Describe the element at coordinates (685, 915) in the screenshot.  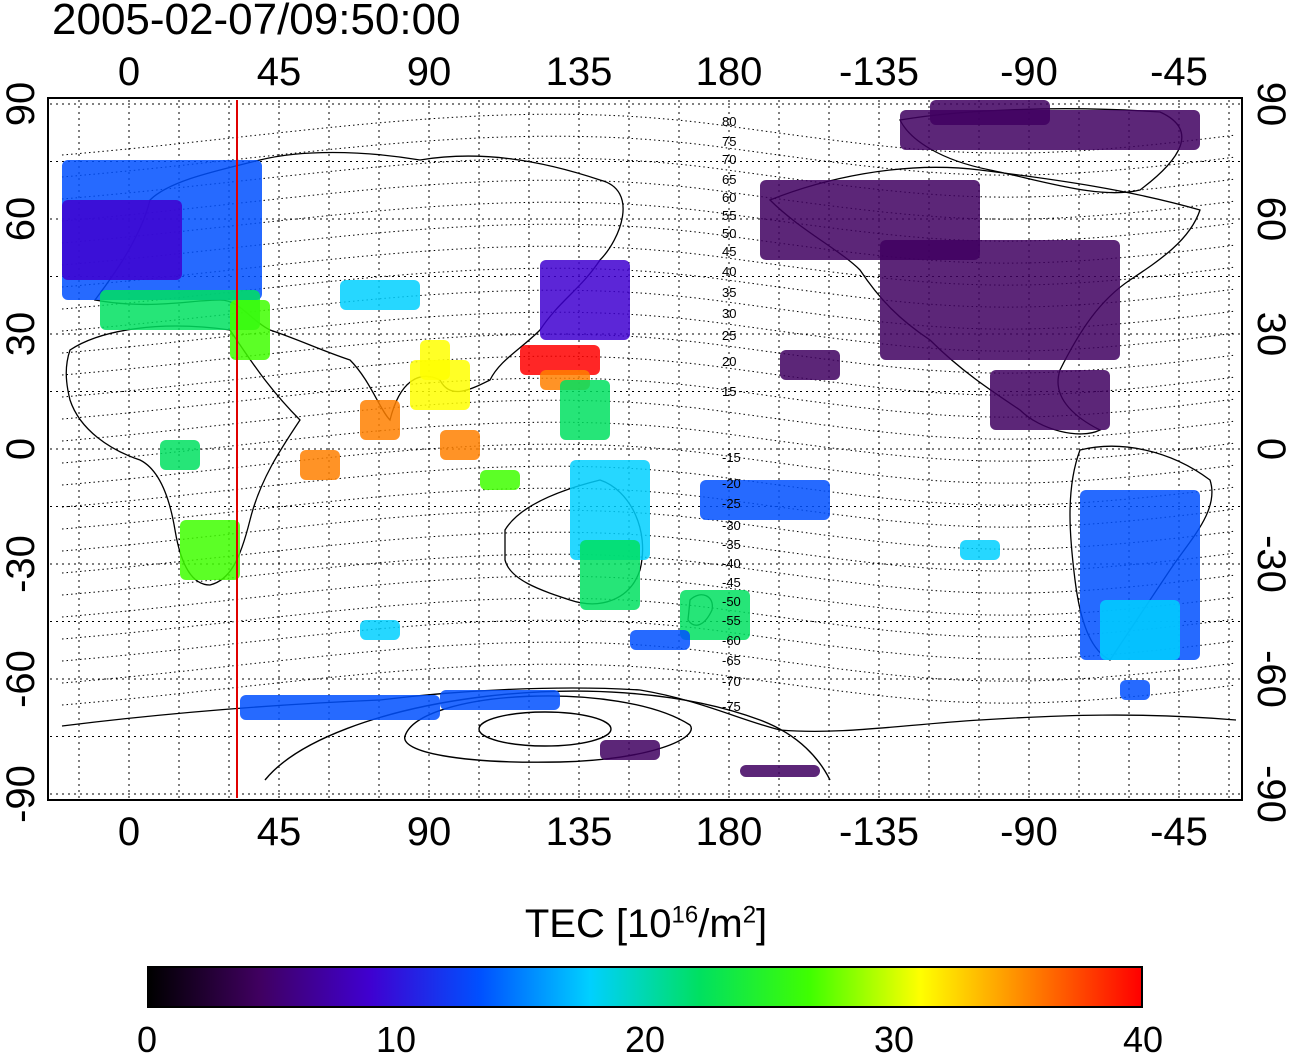
I see `cb-title-sup1: 16` at that location.